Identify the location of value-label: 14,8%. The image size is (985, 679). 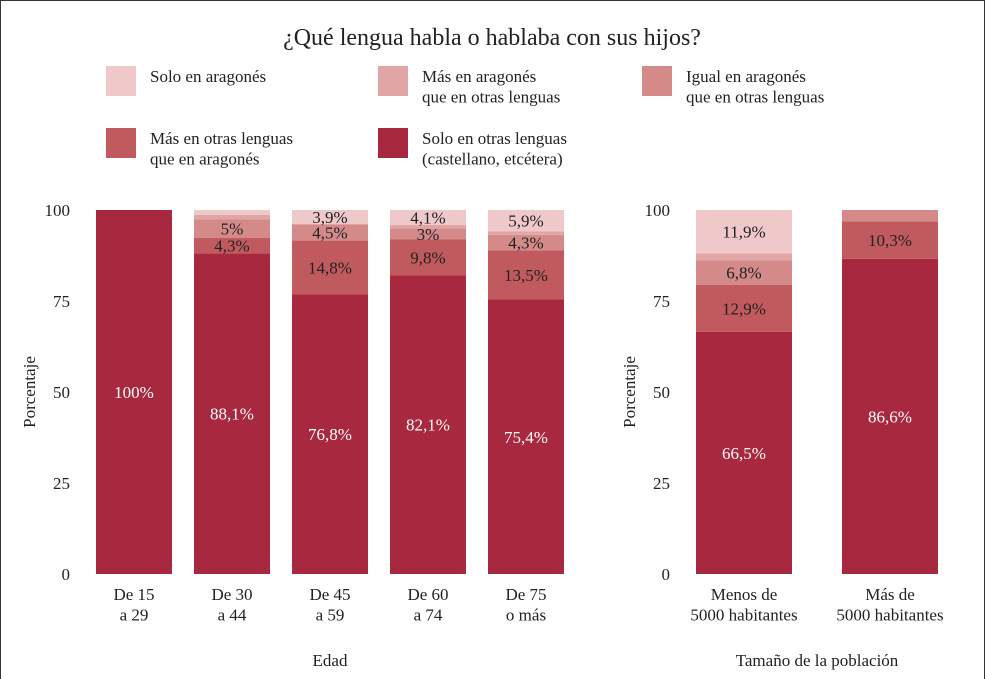
(330, 268).